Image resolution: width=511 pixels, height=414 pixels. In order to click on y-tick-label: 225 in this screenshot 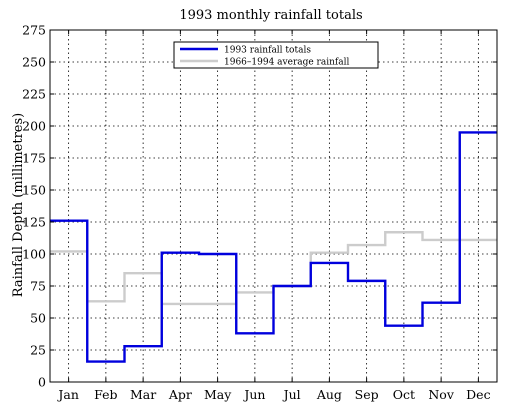, I will do `click(34, 94)`.